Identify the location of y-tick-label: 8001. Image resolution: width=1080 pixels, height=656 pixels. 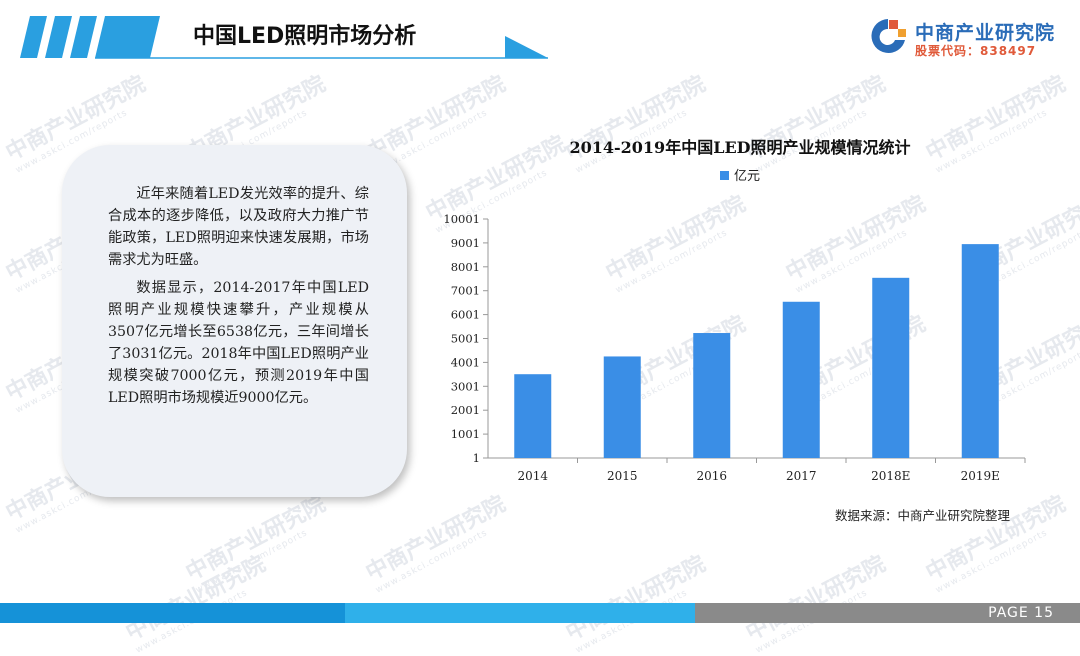
(465, 267).